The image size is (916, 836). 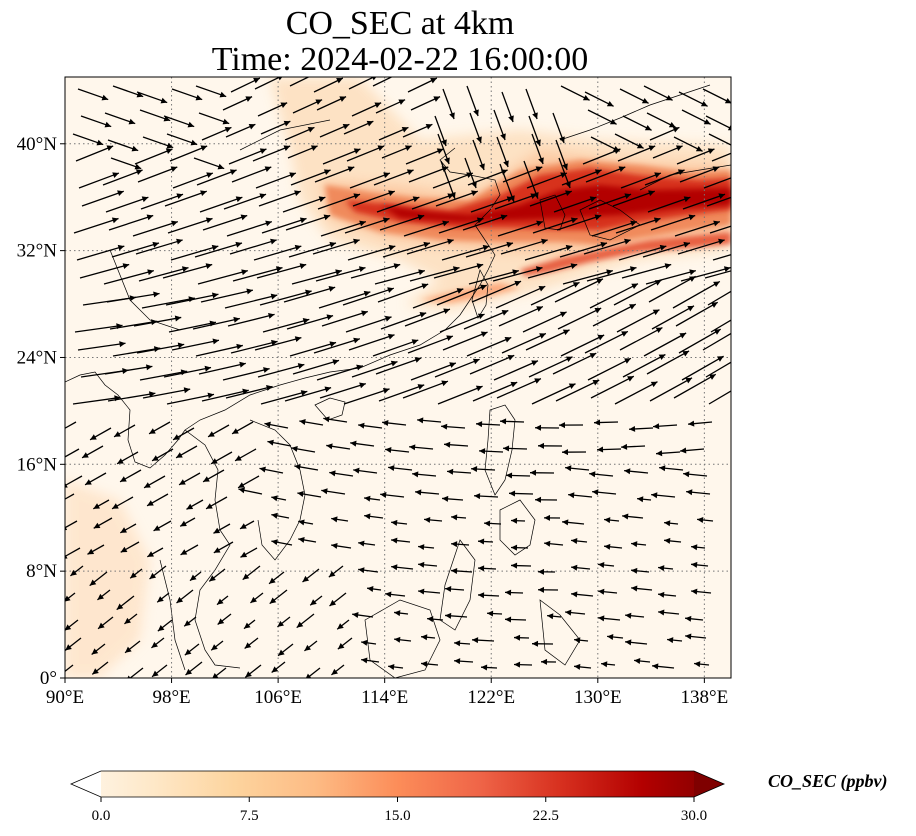 What do you see at coordinates (41, 571) in the screenshot?
I see `lat-tick-label: 8°N` at bounding box center [41, 571].